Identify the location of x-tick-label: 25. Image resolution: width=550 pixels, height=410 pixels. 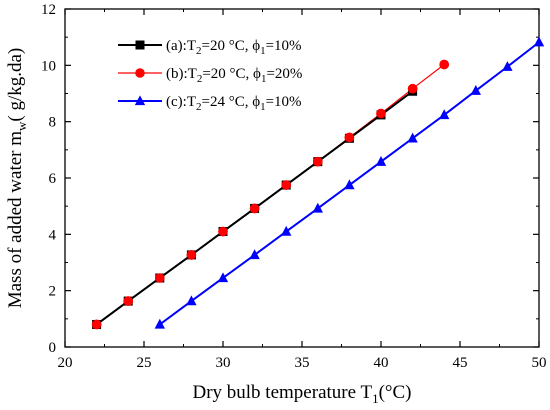
(144, 363).